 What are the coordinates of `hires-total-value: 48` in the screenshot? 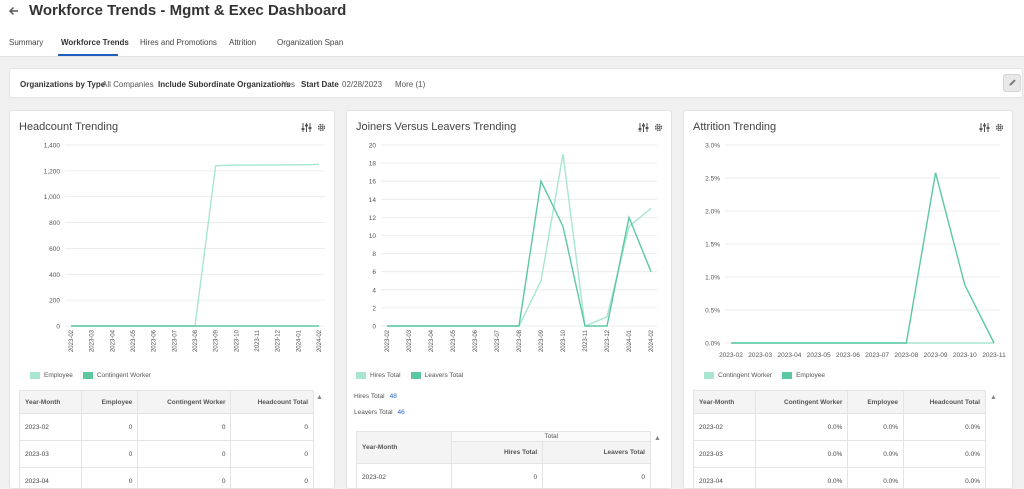 It's located at (393, 396).